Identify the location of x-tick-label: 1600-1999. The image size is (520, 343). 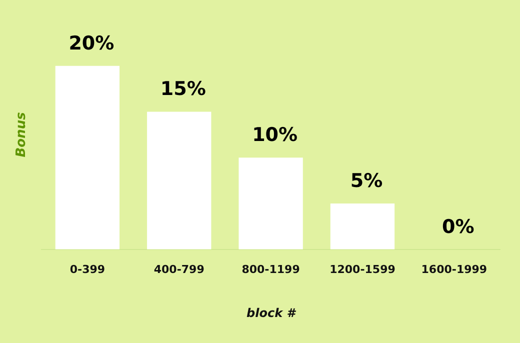
(454, 269).